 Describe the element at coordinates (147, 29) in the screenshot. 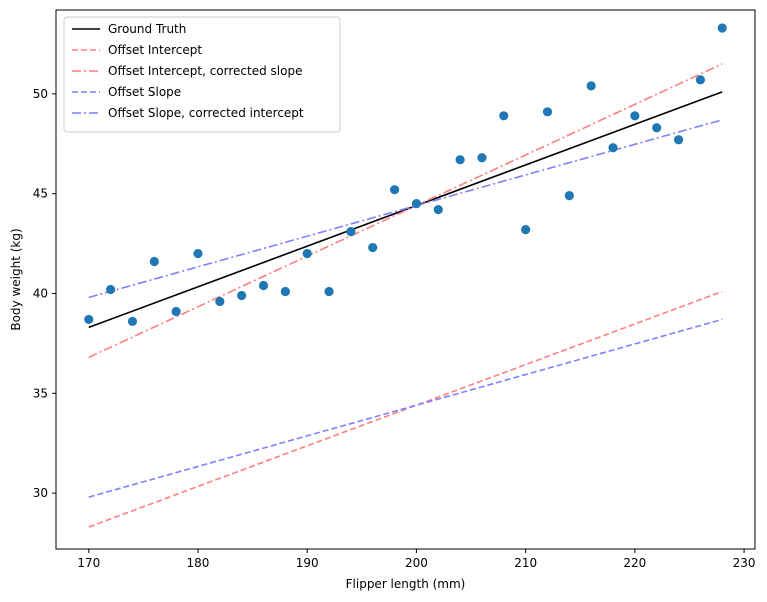

I see `legend-entry: Ground Truth` at that location.